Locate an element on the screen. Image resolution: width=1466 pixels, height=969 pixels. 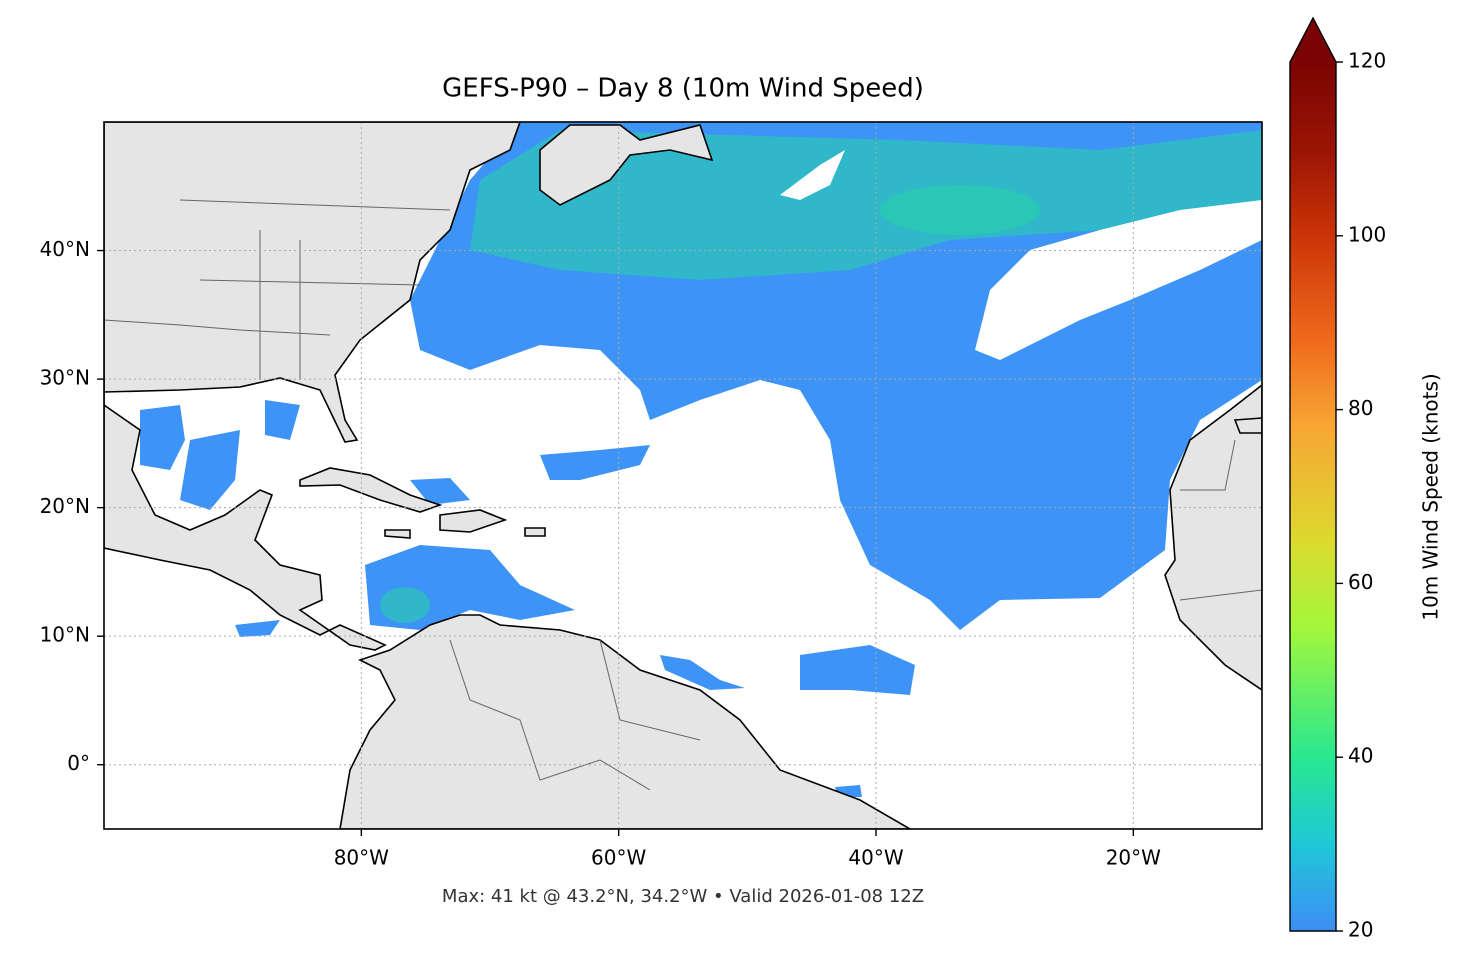
colorbar is located at coordinates (1313, 496).